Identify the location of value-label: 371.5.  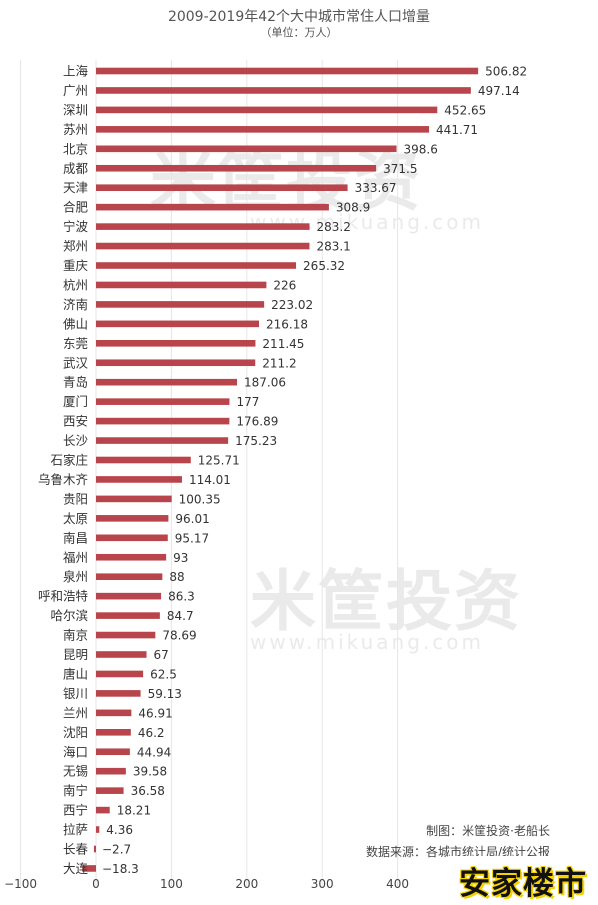
(400, 169).